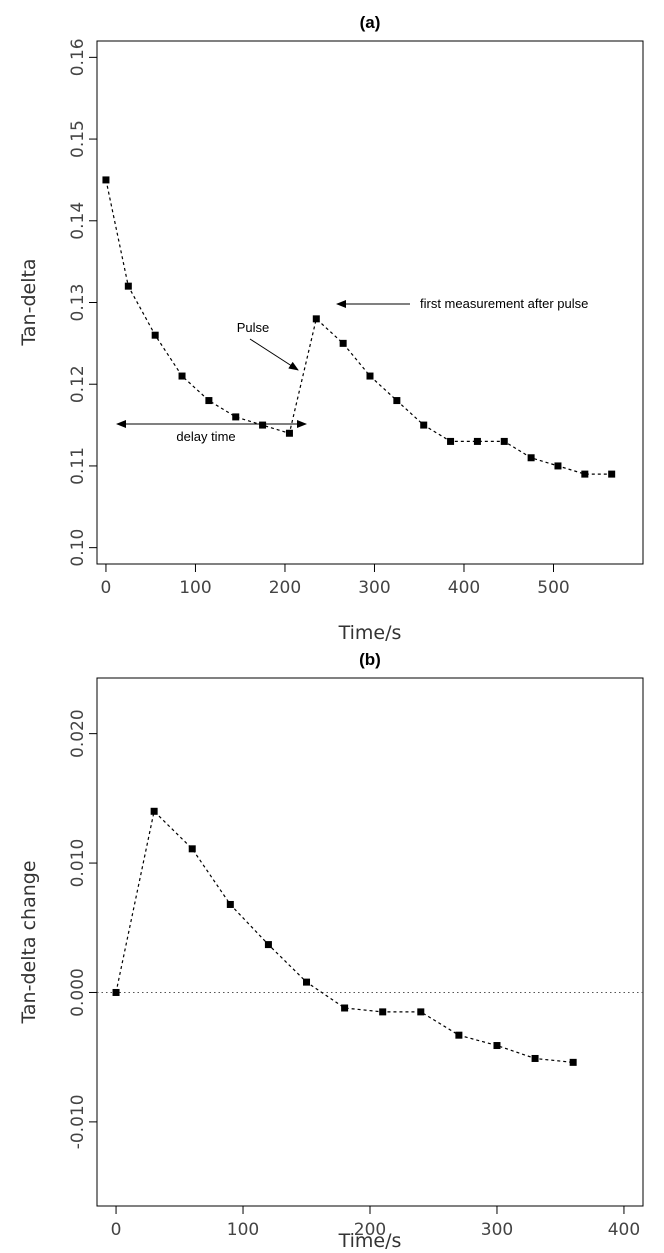 This screenshot has height=1253, width=664. I want to click on y-tick-label-b-2: 0.010, so click(78, 863).